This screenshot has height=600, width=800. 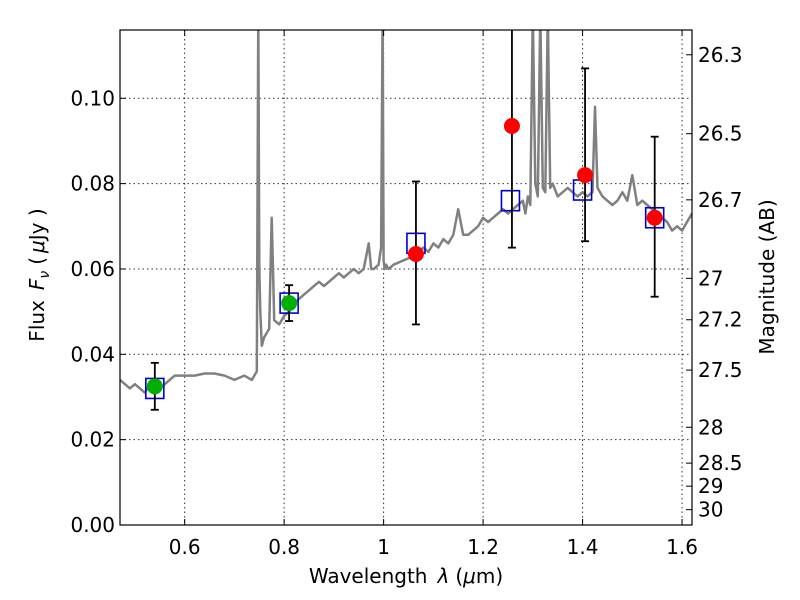 What do you see at coordinates (720, 200) in the screenshot?
I see `y2-tick-label: 26.7` at bounding box center [720, 200].